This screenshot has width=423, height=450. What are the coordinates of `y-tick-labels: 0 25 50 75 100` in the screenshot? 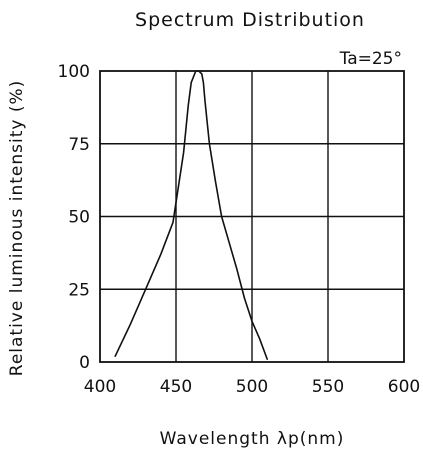 It's located at (74, 217).